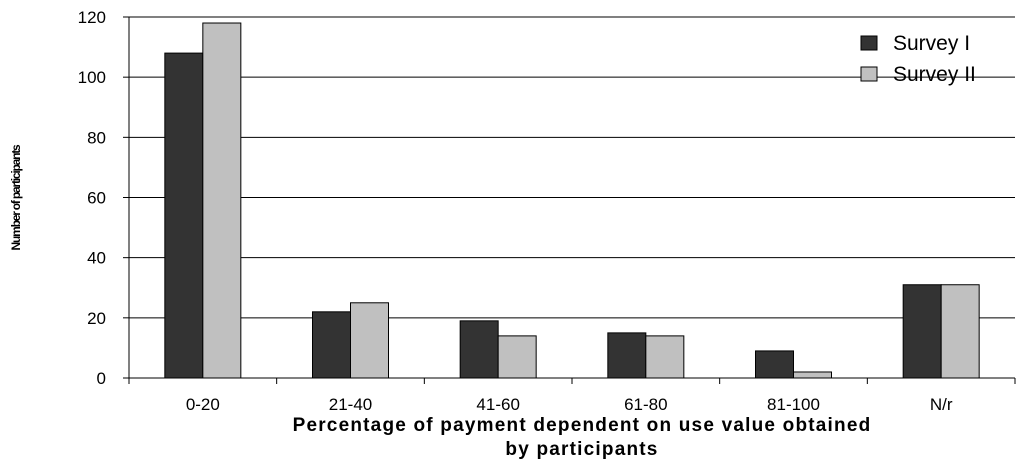 The image size is (1031, 461). I want to click on y-tick-label-60: 60, so click(96, 198).